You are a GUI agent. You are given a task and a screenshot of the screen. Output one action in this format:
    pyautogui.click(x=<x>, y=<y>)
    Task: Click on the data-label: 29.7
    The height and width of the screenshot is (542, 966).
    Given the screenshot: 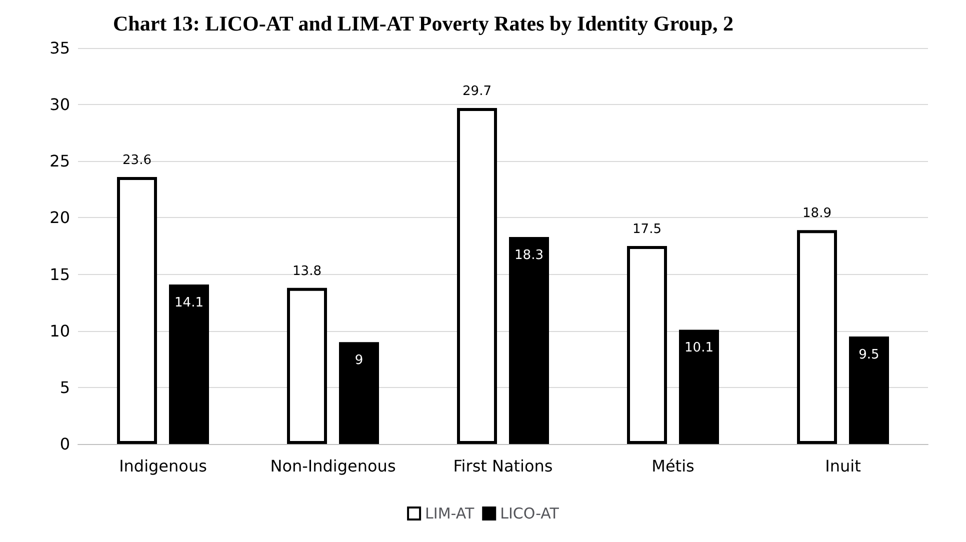 What is the action you would take?
    pyautogui.click(x=477, y=91)
    